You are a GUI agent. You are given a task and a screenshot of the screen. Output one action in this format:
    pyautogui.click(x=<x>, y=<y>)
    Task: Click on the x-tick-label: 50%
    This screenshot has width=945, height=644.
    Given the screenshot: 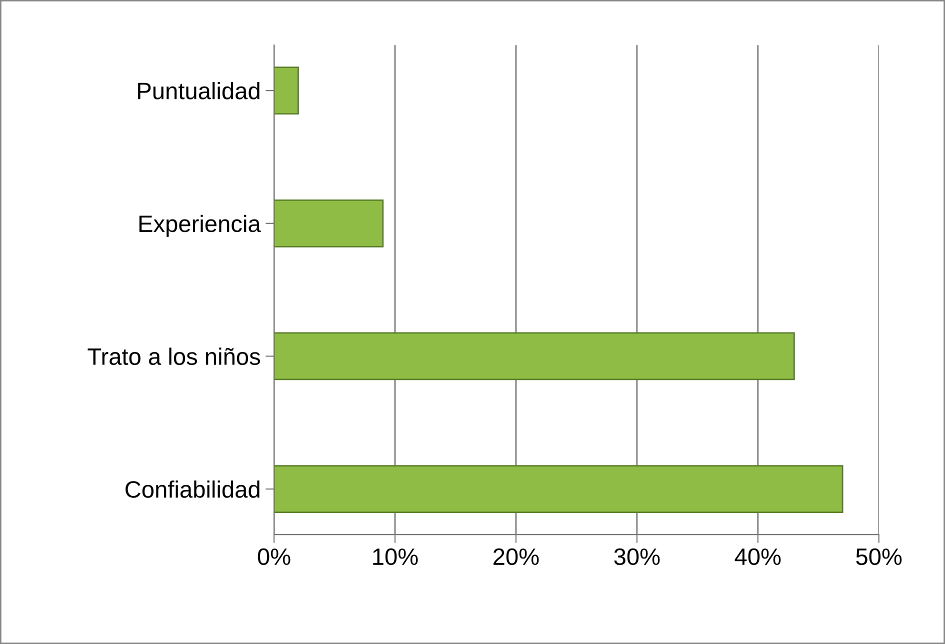 What is the action you would take?
    pyautogui.click(x=879, y=557)
    